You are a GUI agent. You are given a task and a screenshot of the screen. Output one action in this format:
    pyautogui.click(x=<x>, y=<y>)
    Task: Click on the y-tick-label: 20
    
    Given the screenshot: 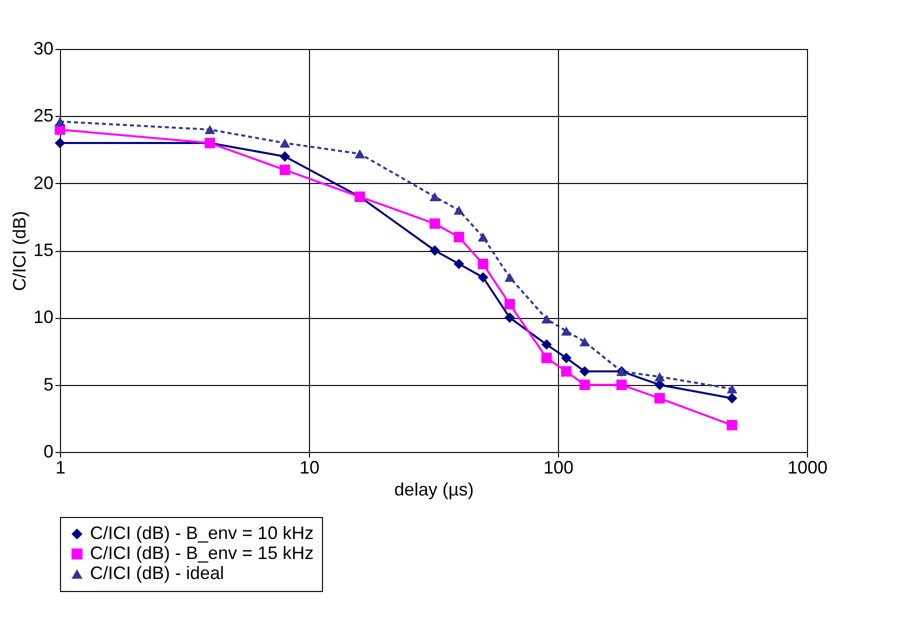 What is the action you would take?
    pyautogui.click(x=43, y=182)
    